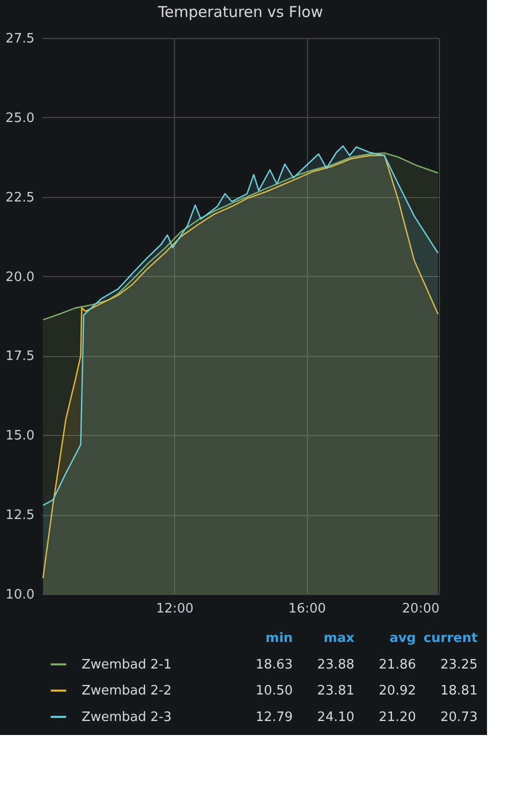 Image resolution: width=520 pixels, height=800 pixels. Describe the element at coordinates (402, 638) in the screenshot. I see `text: avg` at that location.